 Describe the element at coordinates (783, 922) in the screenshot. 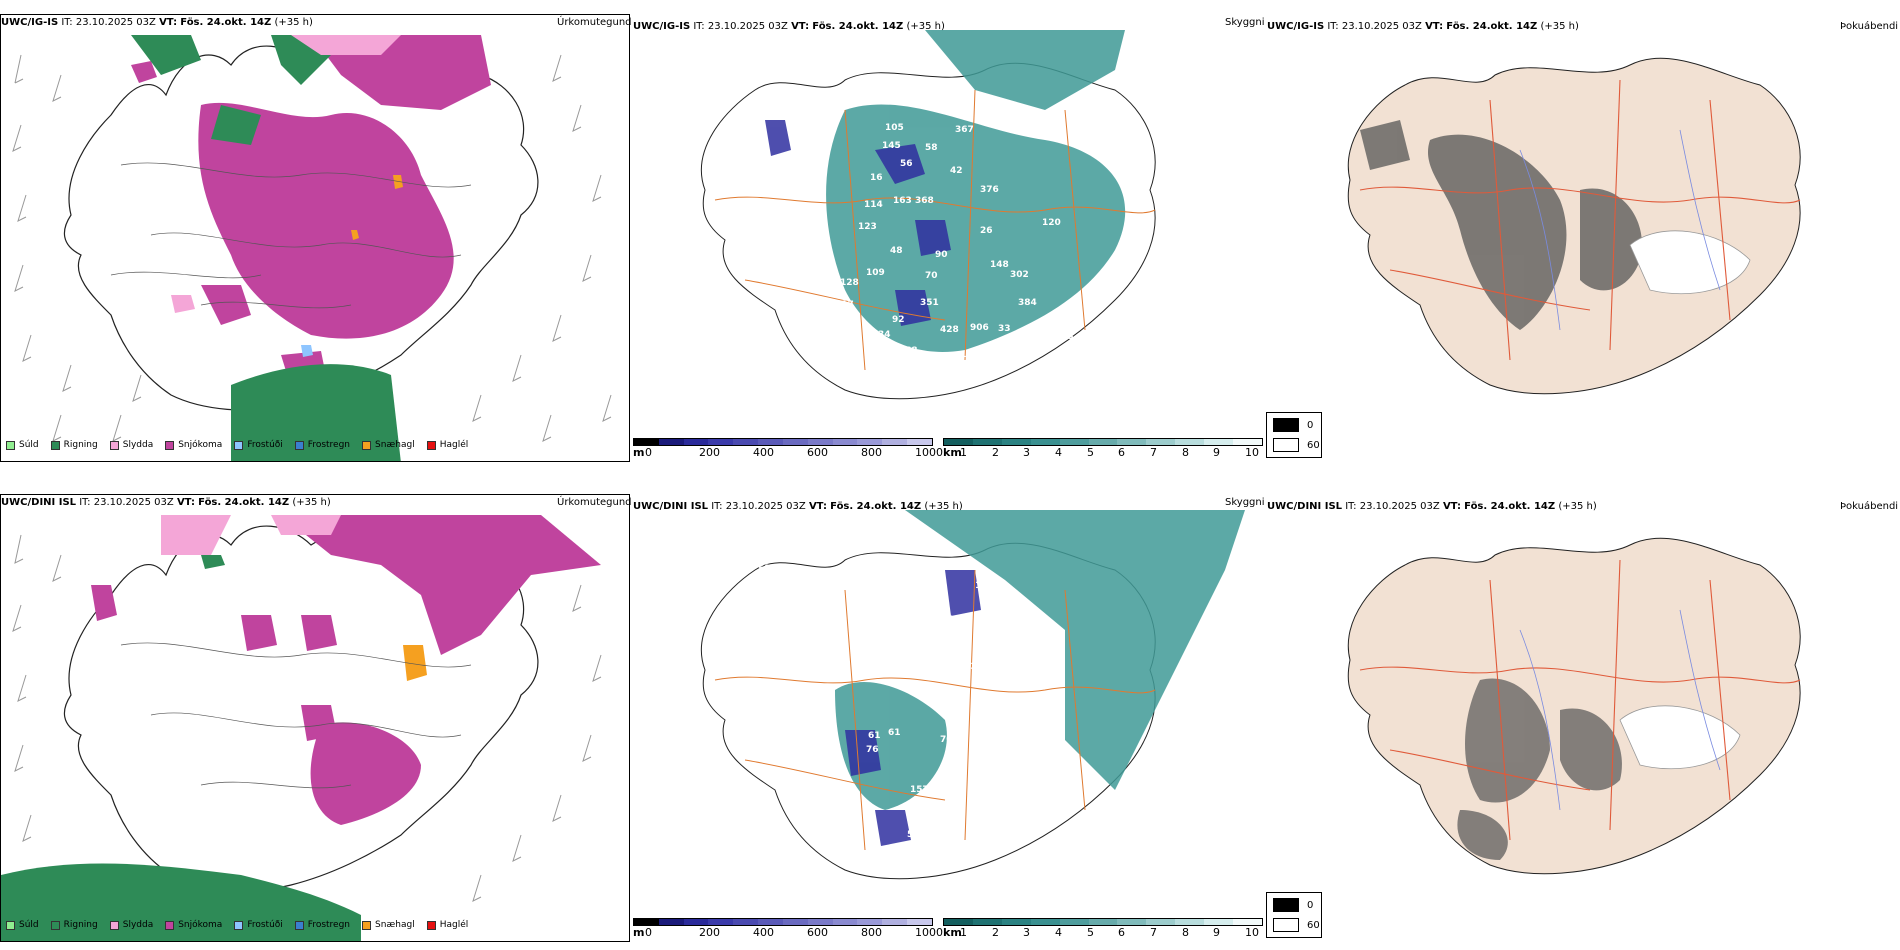

I see `height-colorbar-row2` at that location.